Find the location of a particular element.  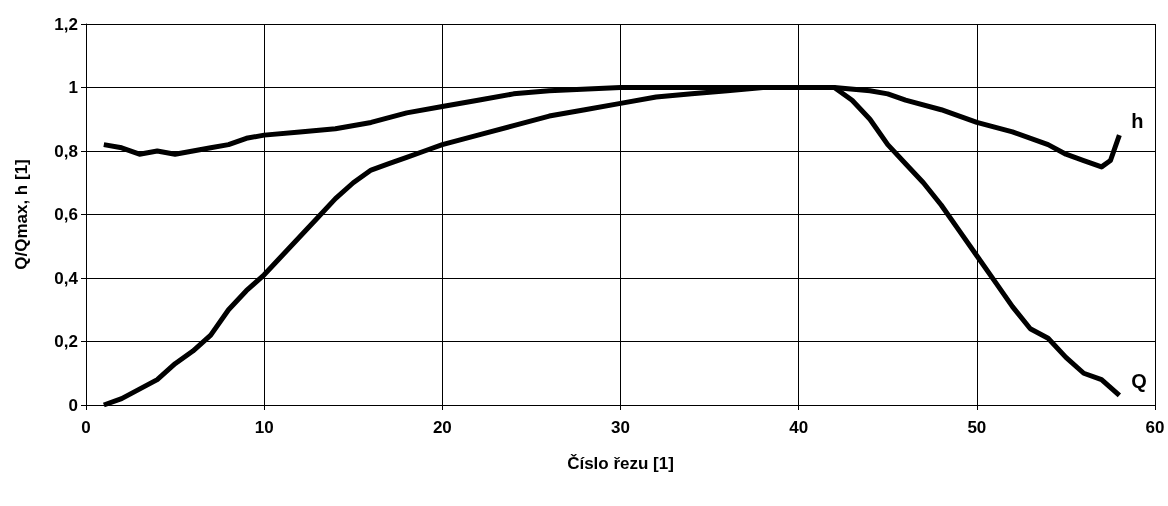

series-label: Q is located at coordinates (1139, 381).